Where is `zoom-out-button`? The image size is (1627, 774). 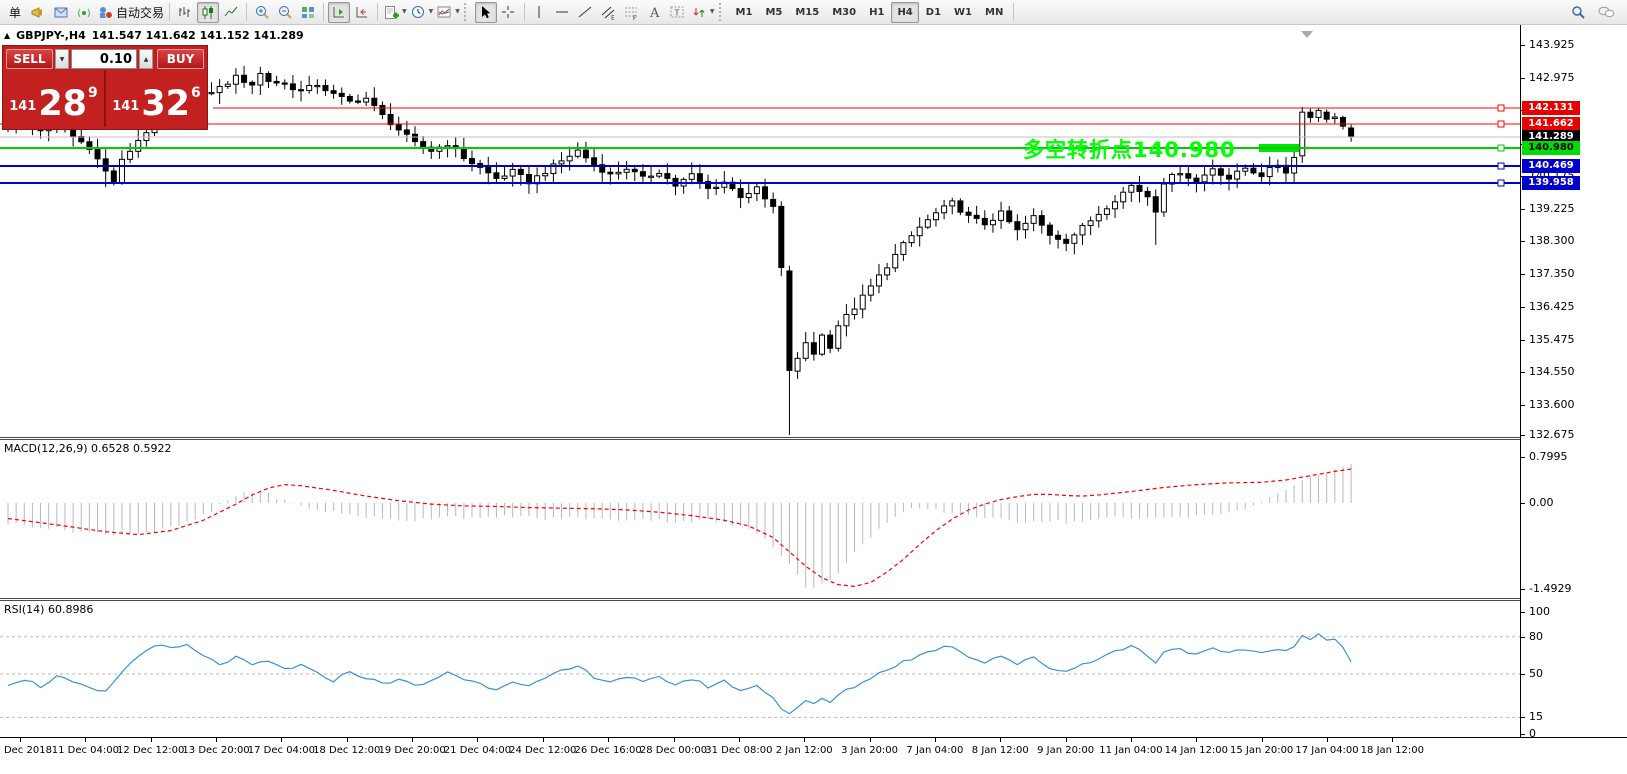 zoom-out-button is located at coordinates (285, 12).